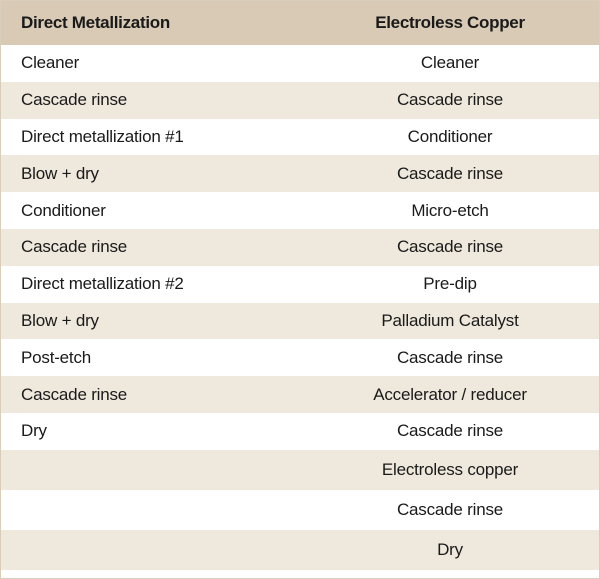  I want to click on table-row: Conditioner Micro-etch, so click(300, 210).